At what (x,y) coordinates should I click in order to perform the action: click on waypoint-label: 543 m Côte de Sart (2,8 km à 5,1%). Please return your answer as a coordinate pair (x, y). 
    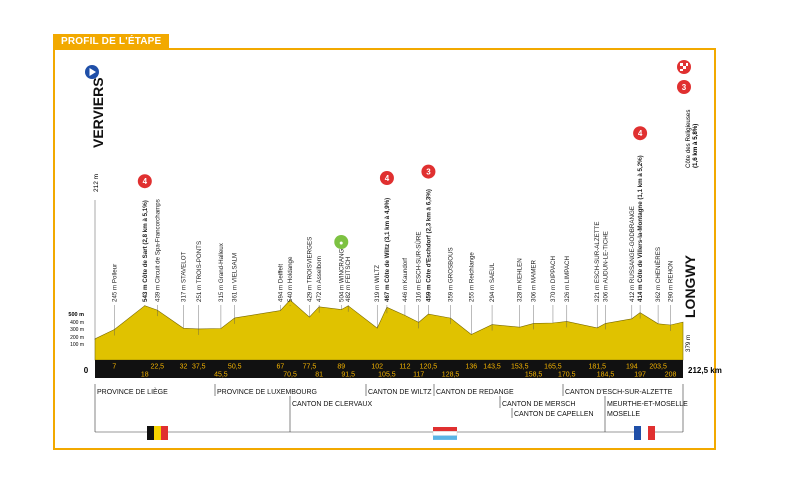
    Looking at the image, I should click on (145, 251).